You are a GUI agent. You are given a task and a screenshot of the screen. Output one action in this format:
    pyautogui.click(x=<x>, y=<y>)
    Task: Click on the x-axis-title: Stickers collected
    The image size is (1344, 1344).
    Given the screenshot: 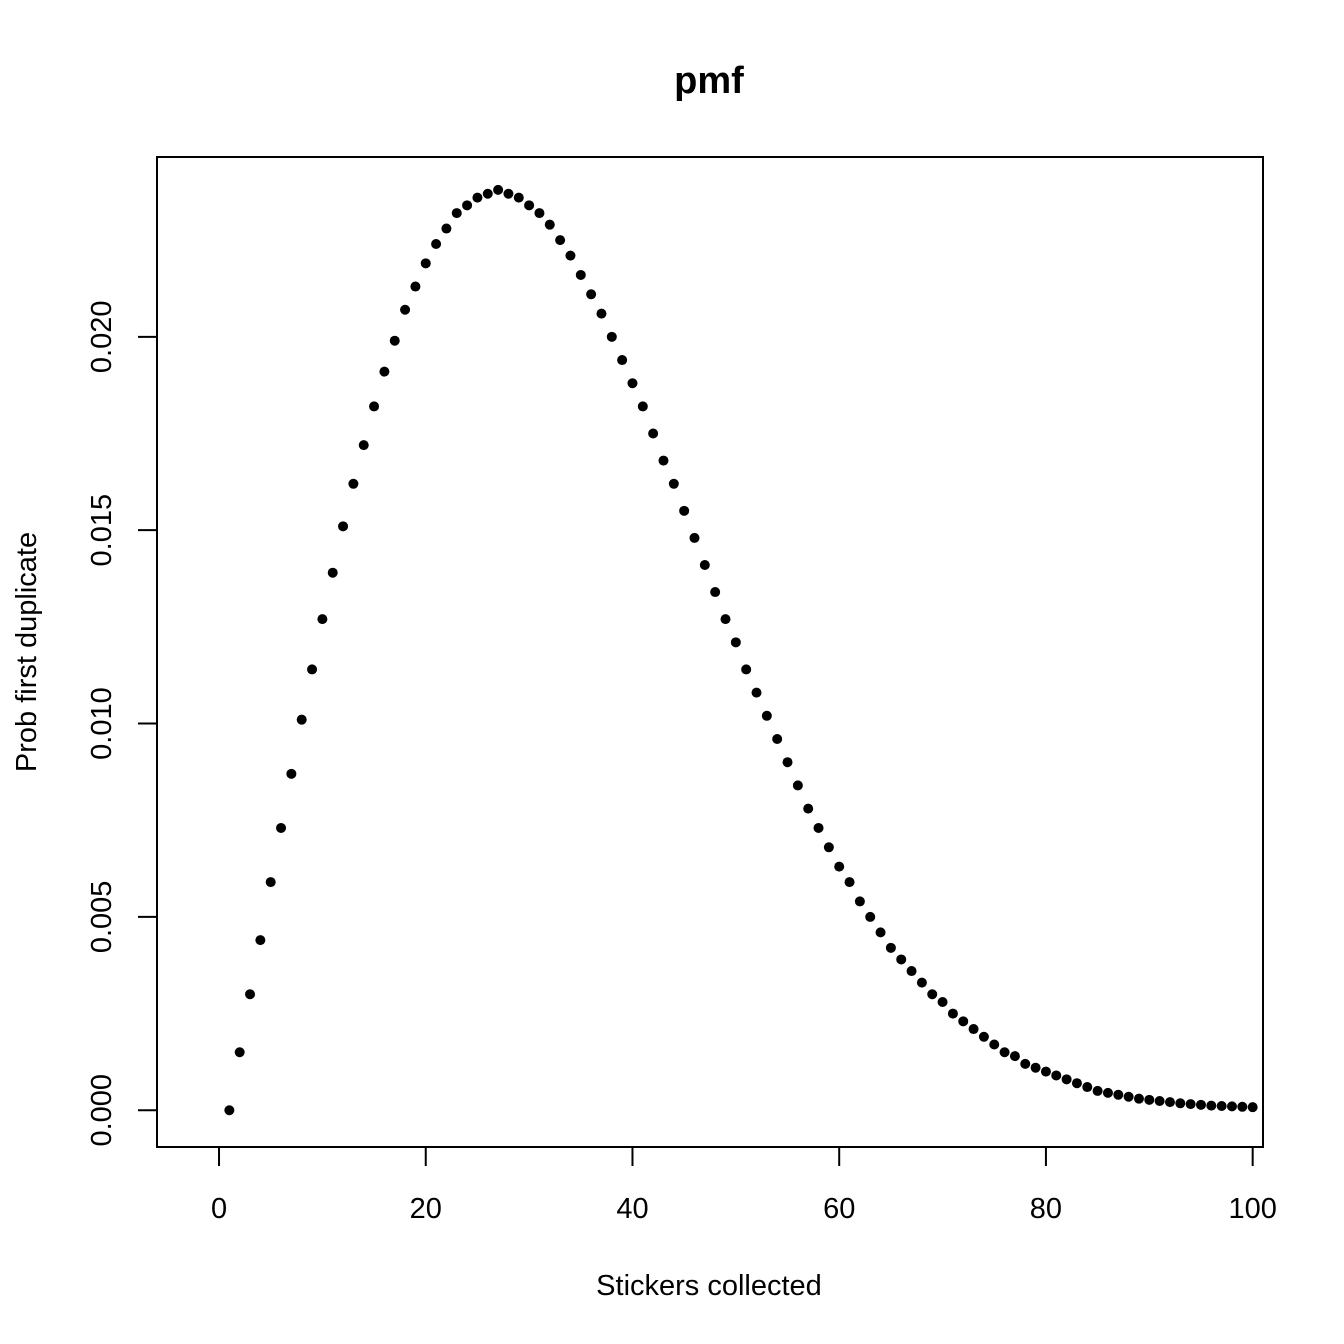 What is the action you would take?
    pyautogui.click(x=709, y=1286)
    